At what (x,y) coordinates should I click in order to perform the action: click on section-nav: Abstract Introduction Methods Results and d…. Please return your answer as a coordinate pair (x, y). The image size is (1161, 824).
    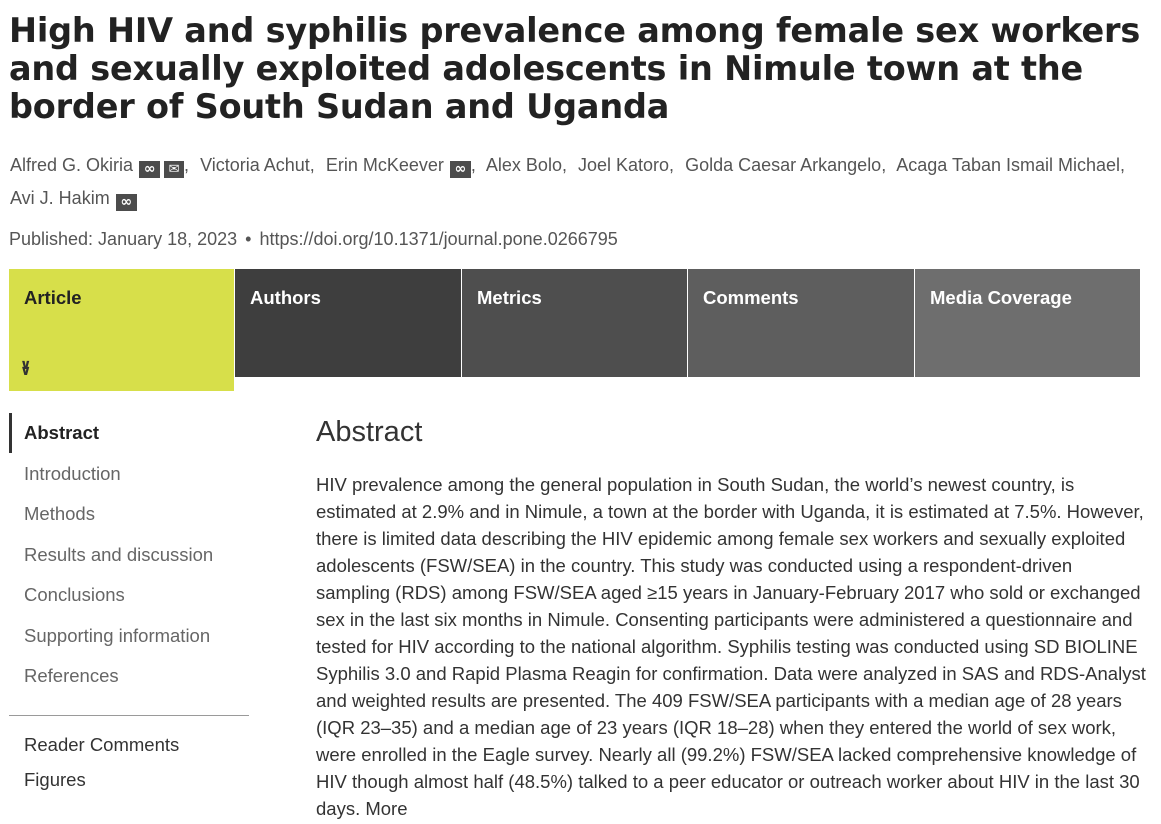
    Looking at the image, I should click on (129, 601).